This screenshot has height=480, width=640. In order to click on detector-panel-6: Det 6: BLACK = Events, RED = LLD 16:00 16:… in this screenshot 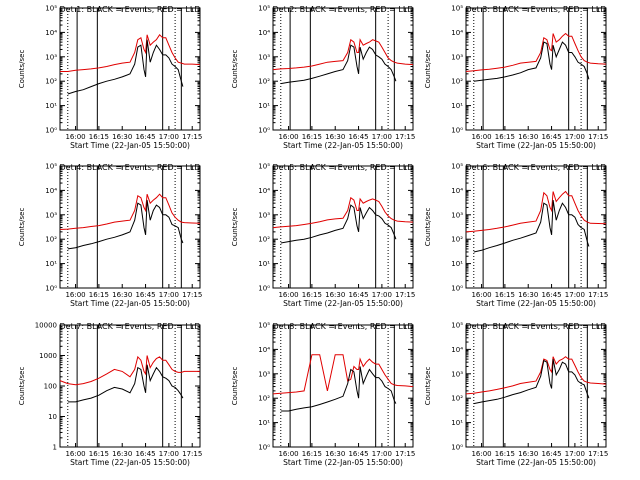, I will do `click(516, 236)`.